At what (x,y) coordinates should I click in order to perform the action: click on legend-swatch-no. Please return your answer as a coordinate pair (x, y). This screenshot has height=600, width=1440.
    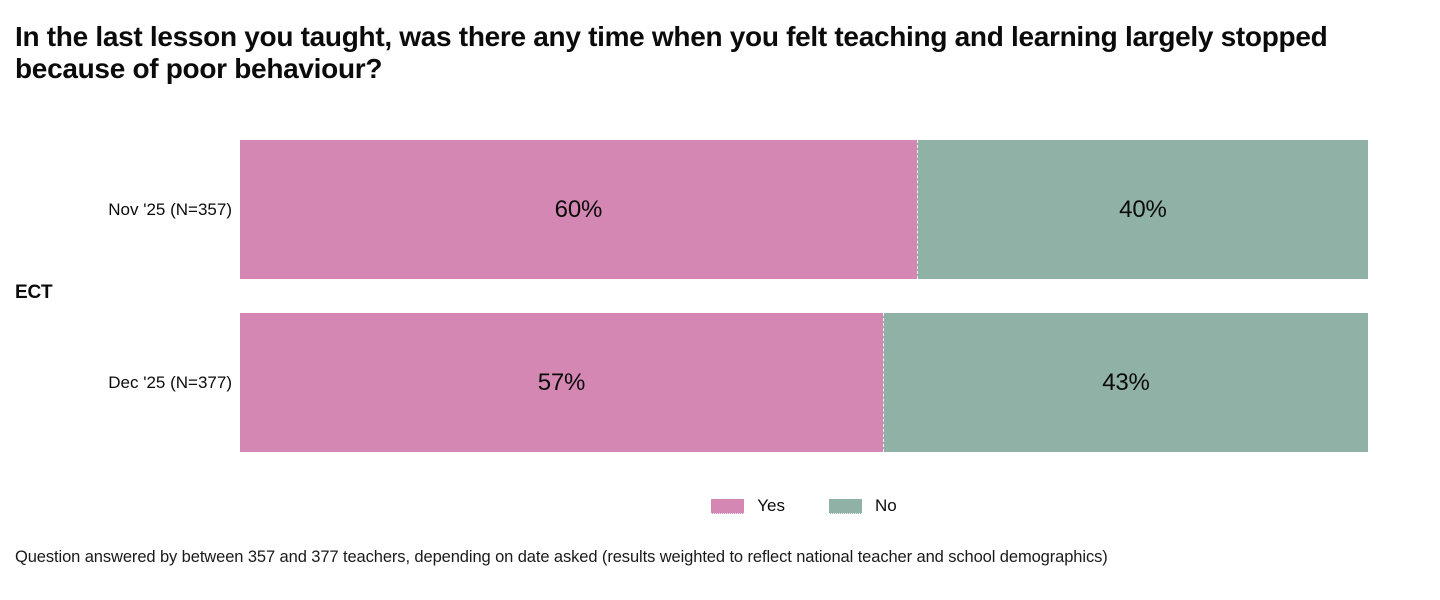
    Looking at the image, I should click on (845, 506).